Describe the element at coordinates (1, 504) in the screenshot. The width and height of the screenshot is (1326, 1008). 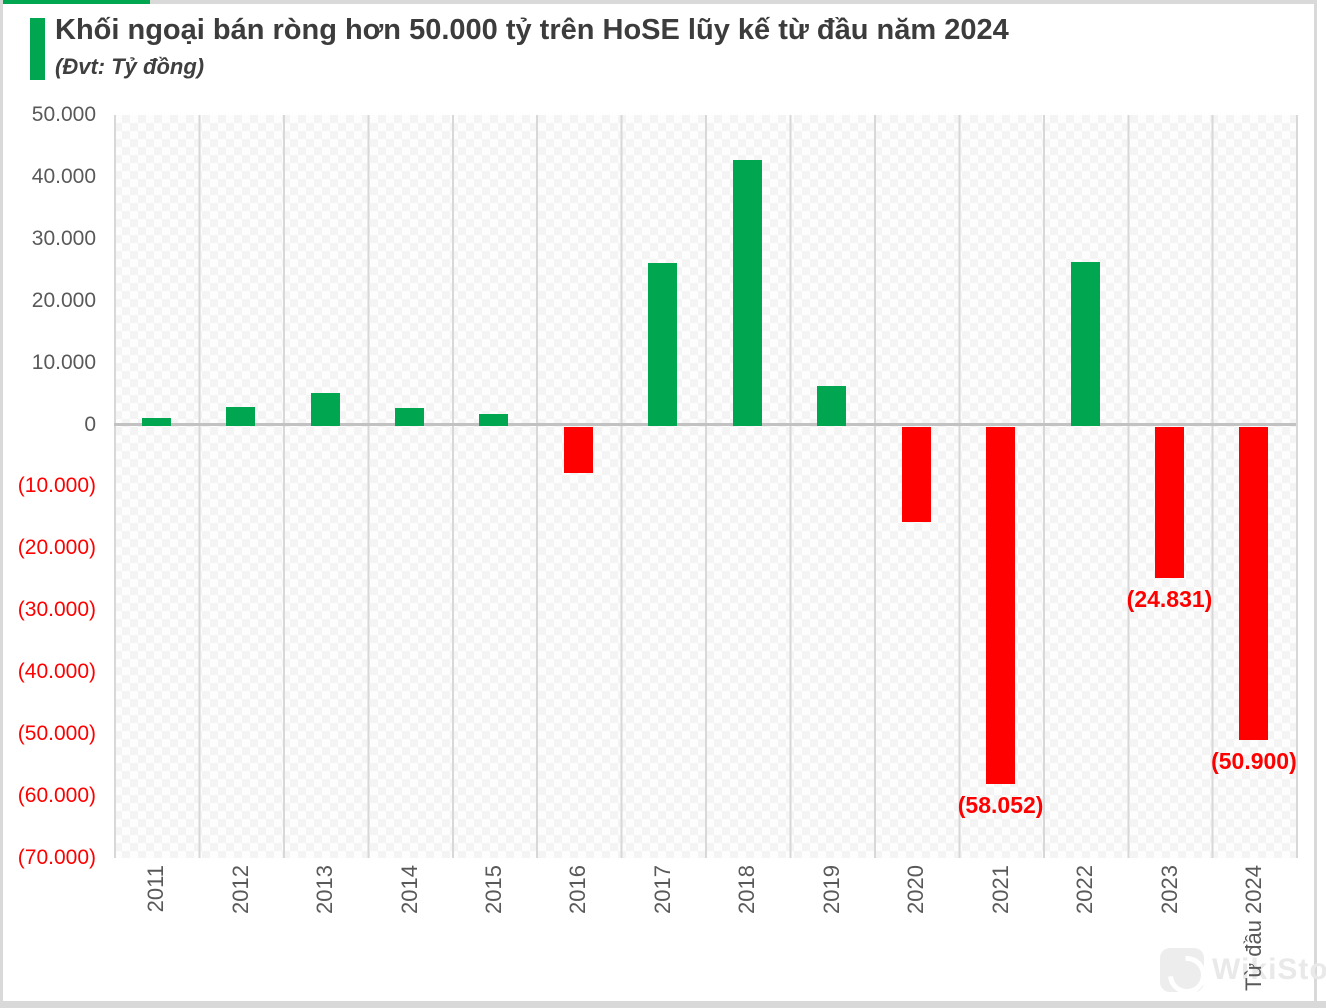
I see `left-border` at that location.